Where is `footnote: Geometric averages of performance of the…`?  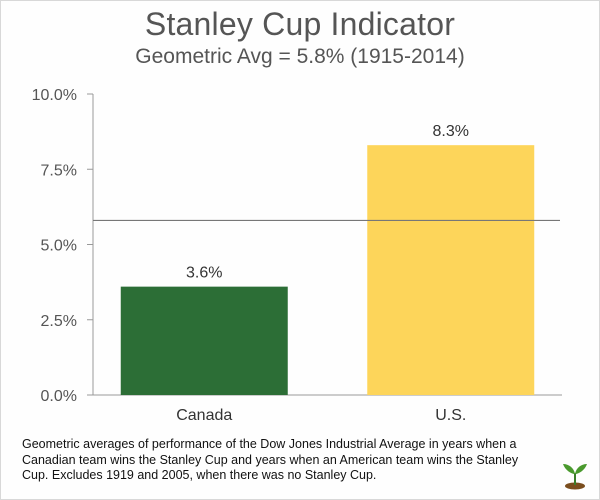 footnote: Geometric averages of performance of the… is located at coordinates (270, 459).